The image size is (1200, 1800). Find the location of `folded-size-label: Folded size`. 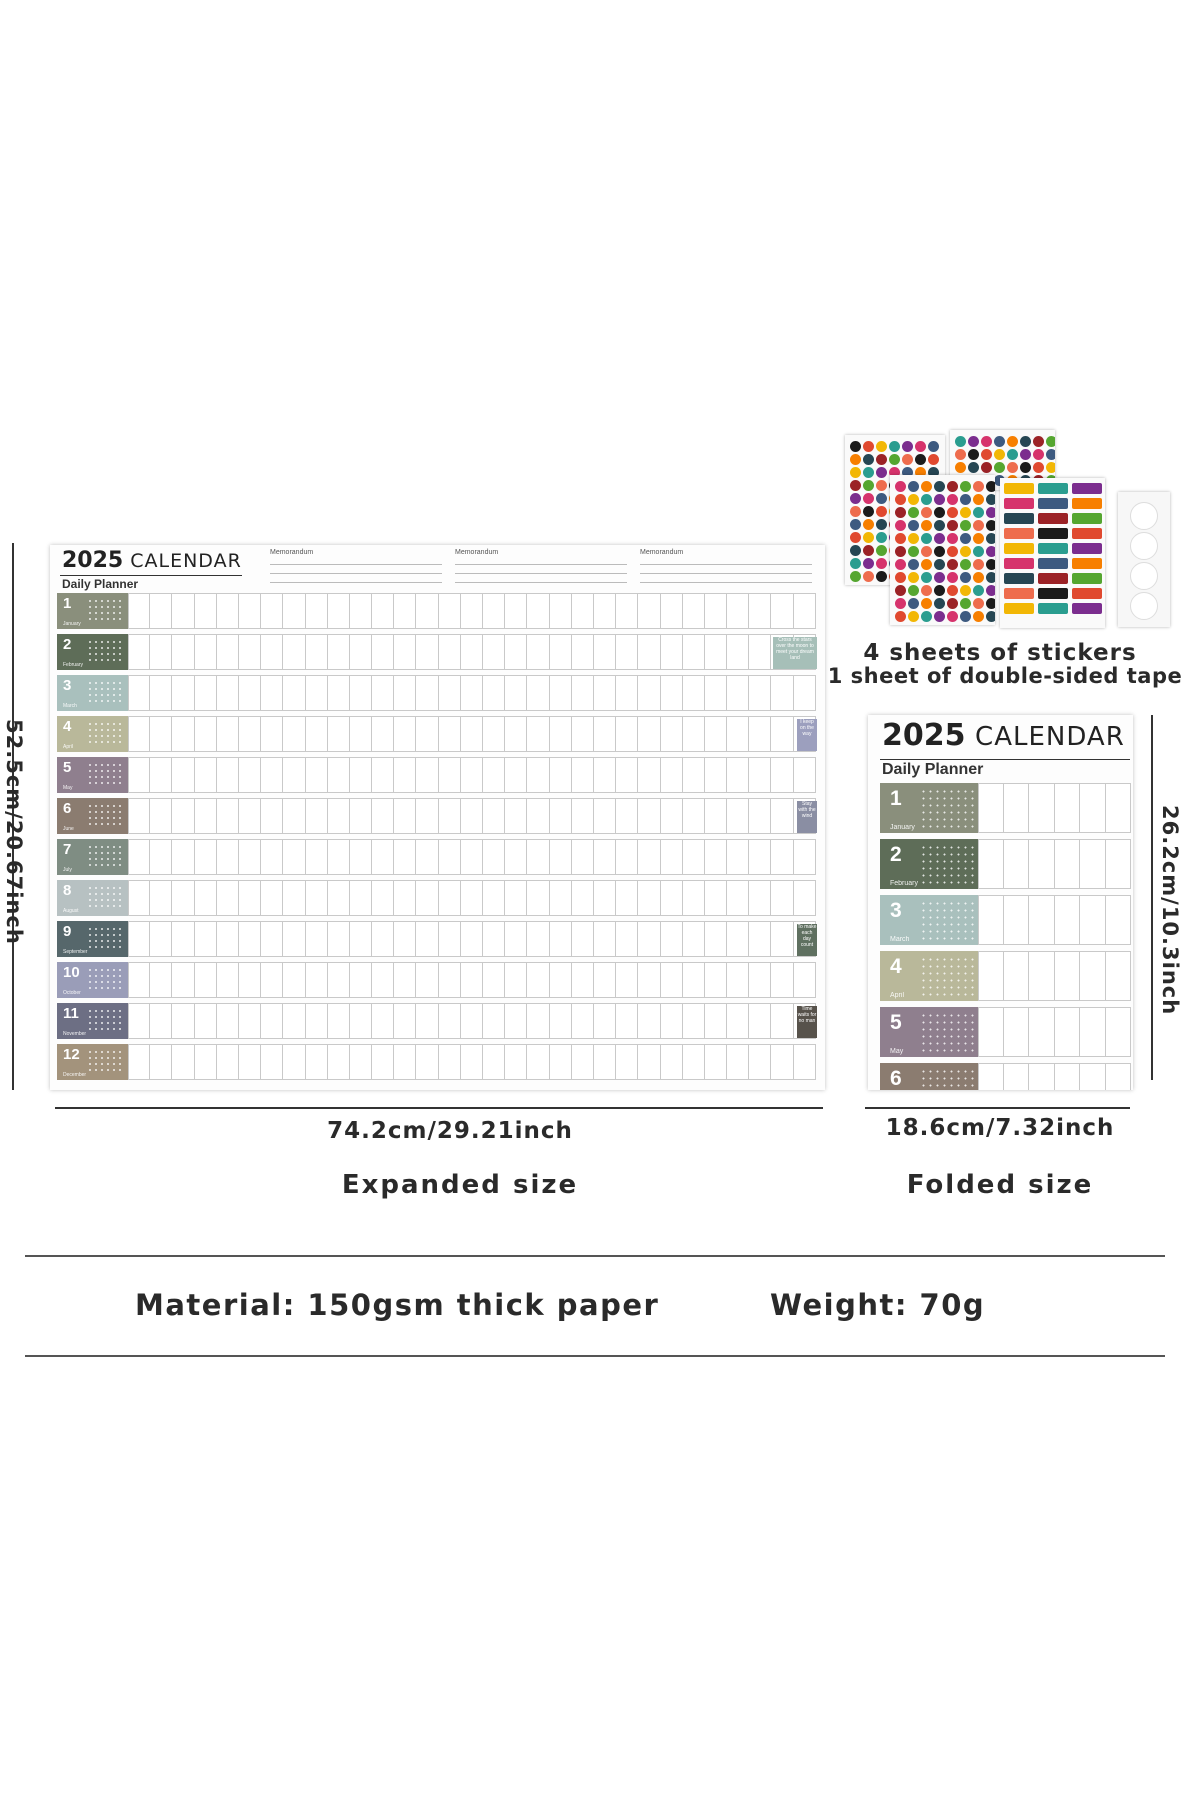

folded-size-label: Folded size is located at coordinates (1000, 1185).